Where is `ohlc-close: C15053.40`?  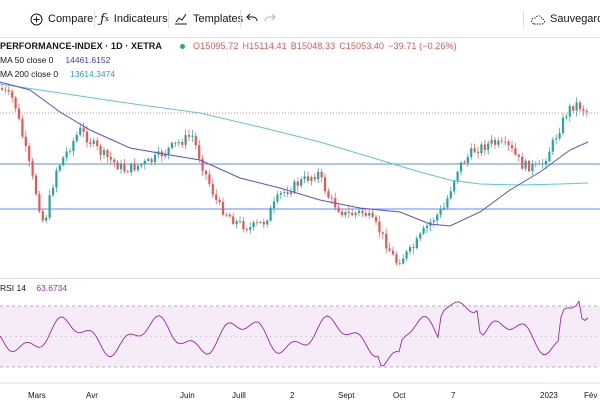 ohlc-close: C15053.40 is located at coordinates (362, 46).